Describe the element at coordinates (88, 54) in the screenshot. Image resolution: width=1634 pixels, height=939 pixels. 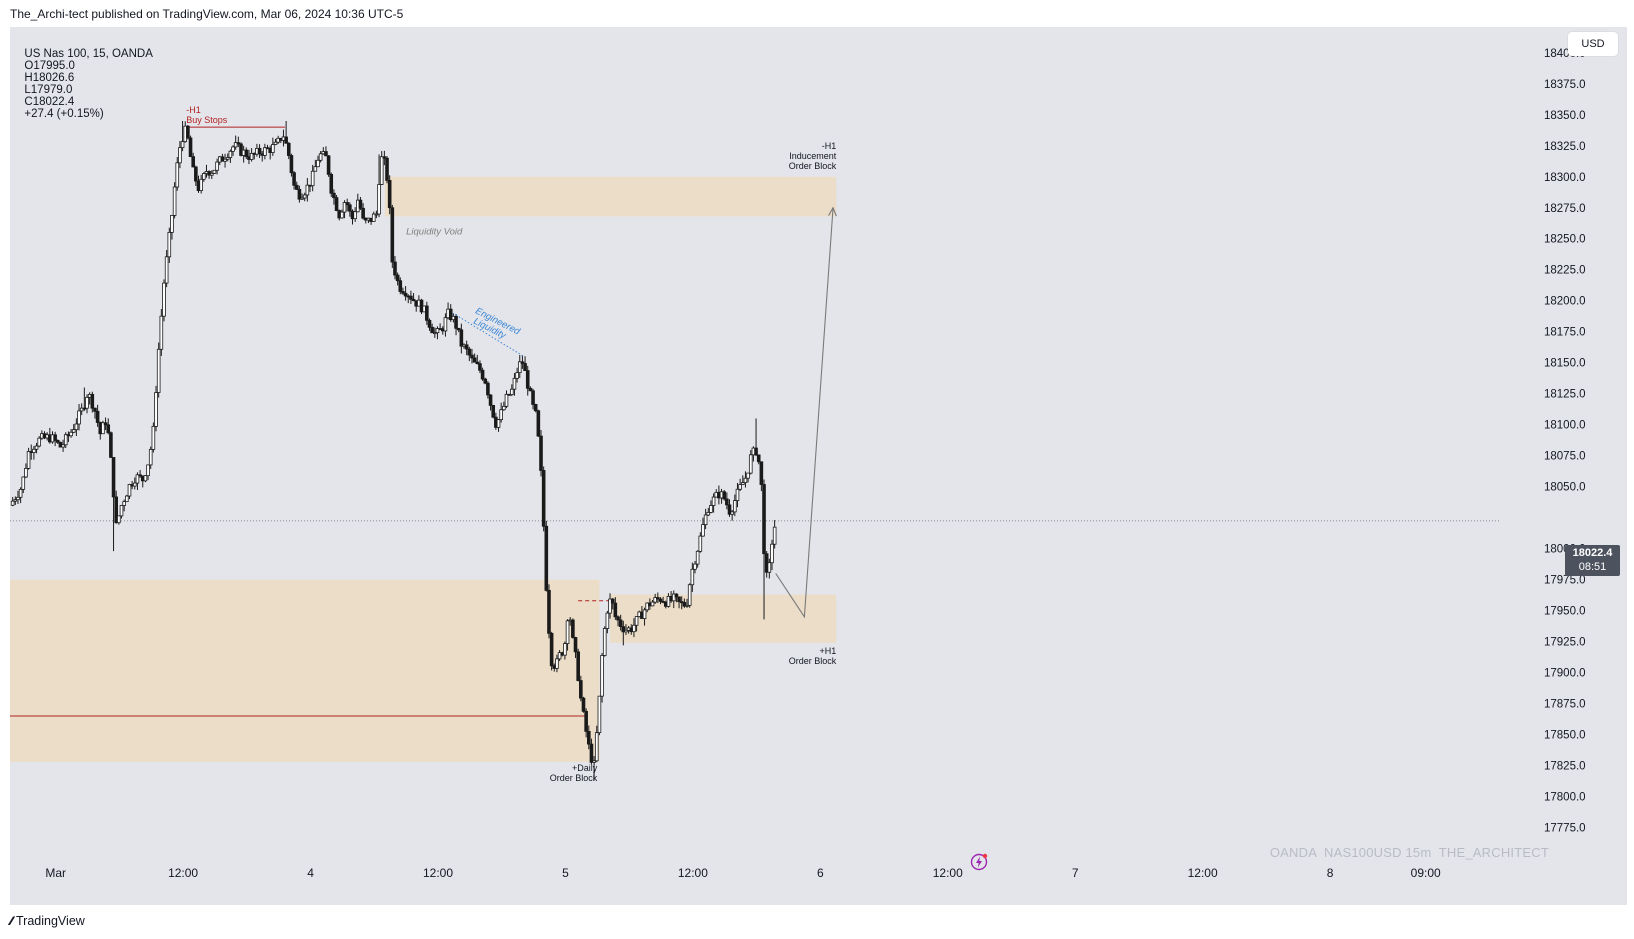
I see `symbol-name: US Nas 100, 15, OANDA` at that location.